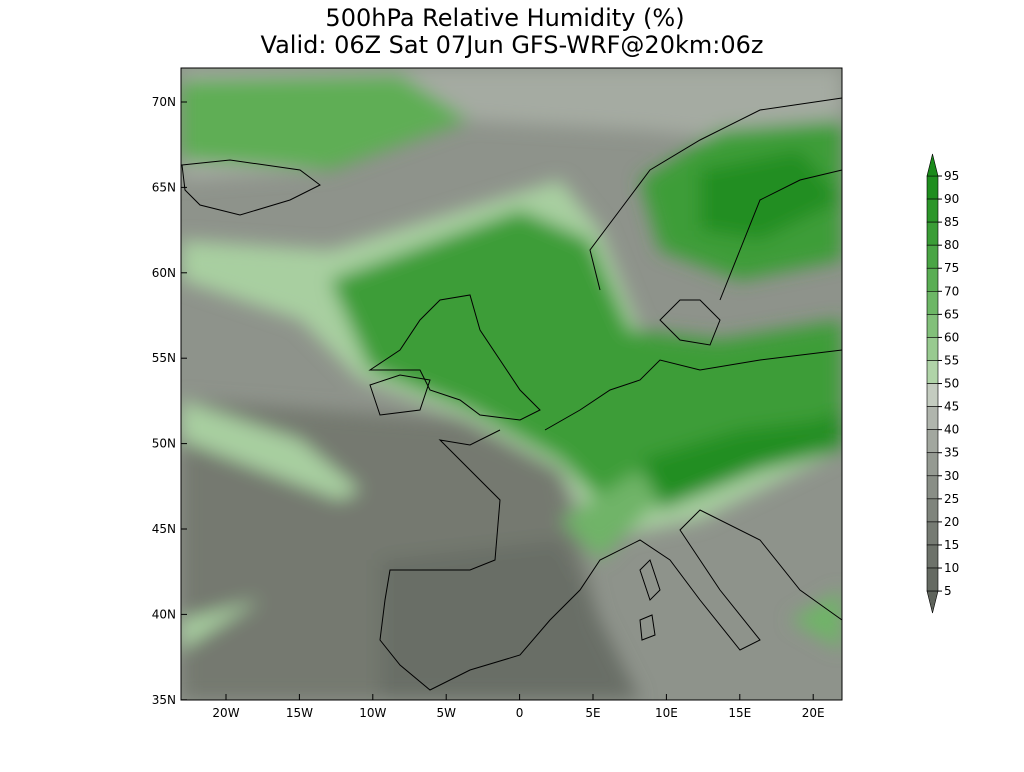  Describe the element at coordinates (512, 45) in the screenshot. I see `title-line2: Valid: 06Z Sat 07Jun GFS-WRF@20km:06z` at that location.